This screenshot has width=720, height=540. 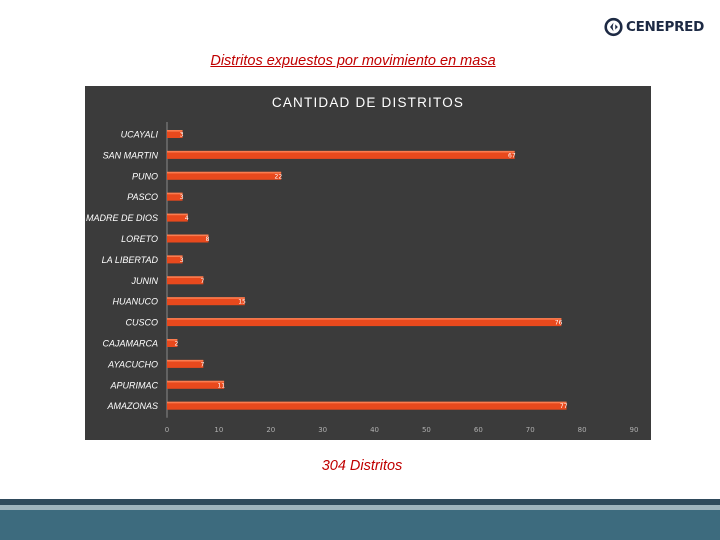 What do you see at coordinates (322, 430) in the screenshot?
I see `x-tick-label: 30` at bounding box center [322, 430].